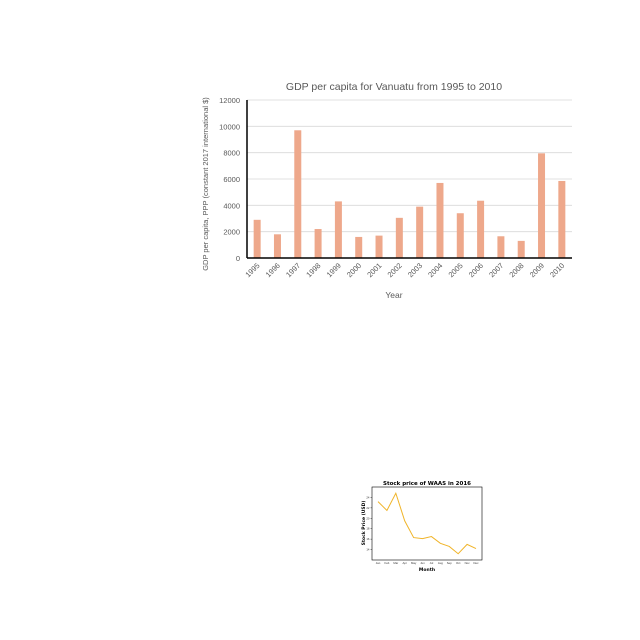 This screenshot has height=640, width=640. I want to click on gdp-y-tick-label: 2000, so click(231, 232).